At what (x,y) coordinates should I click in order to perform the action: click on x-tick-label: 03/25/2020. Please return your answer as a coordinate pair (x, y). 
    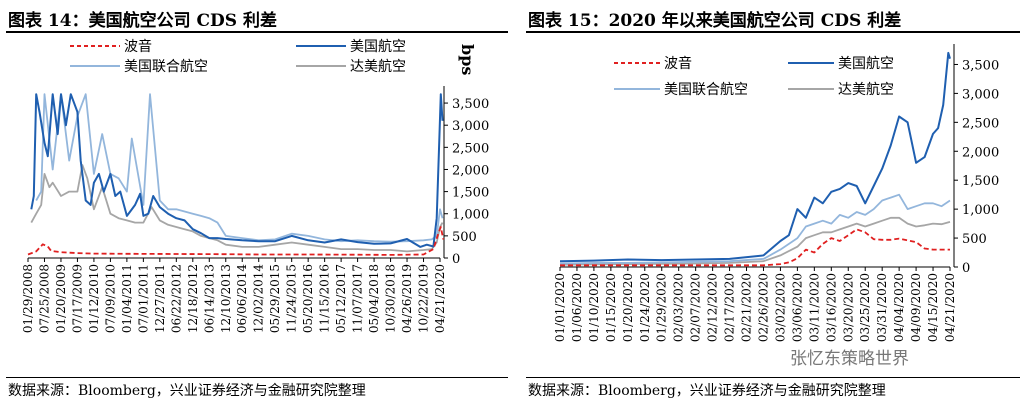
    Looking at the image, I should click on (865, 307).